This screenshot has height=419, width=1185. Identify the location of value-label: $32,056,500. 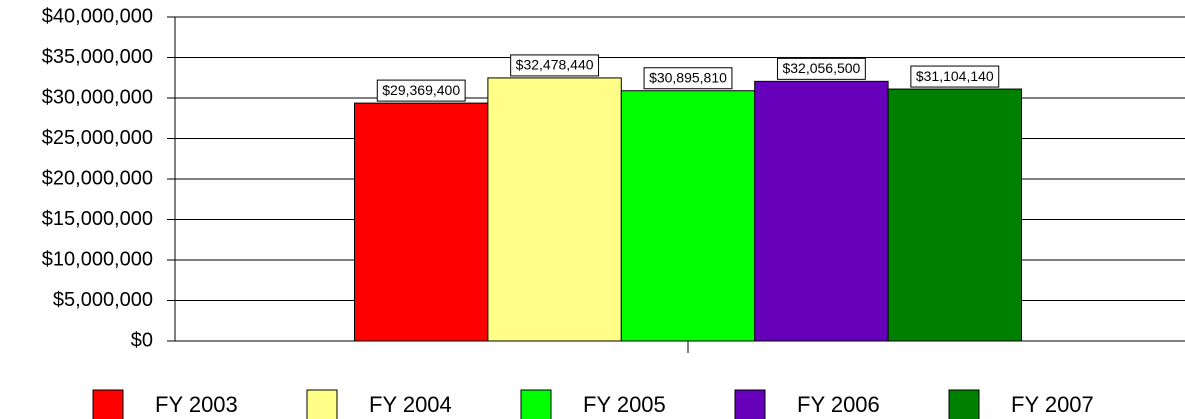
(821, 68).